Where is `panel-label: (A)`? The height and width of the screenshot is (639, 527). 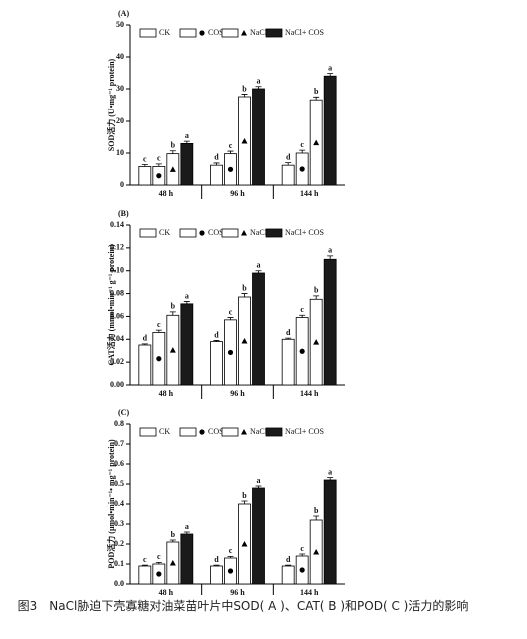
panel-label: (A) is located at coordinates (123, 13).